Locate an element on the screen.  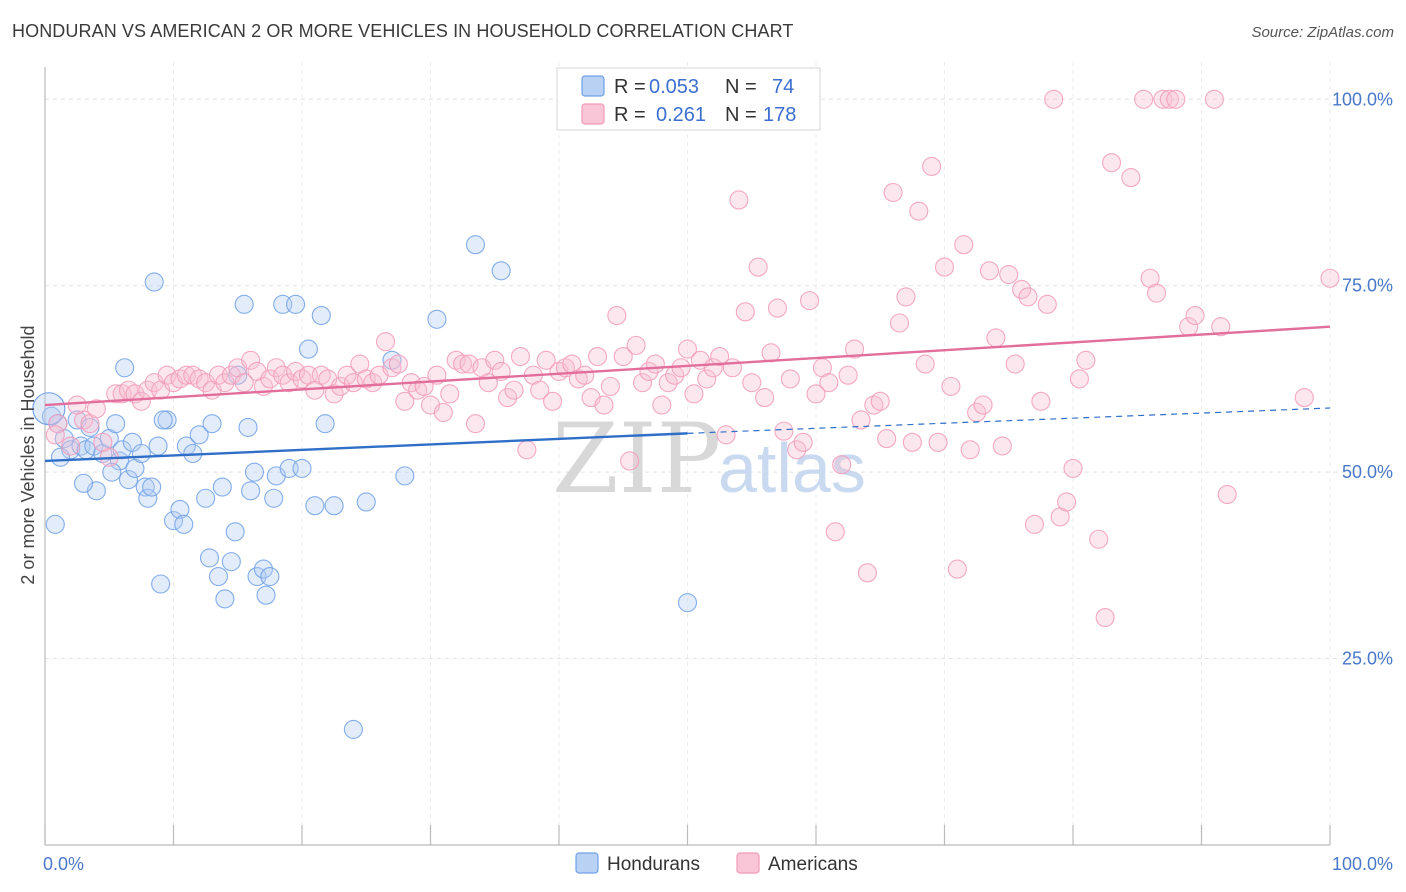
bottom-legend-swatch-hondurans is located at coordinates (587, 863).